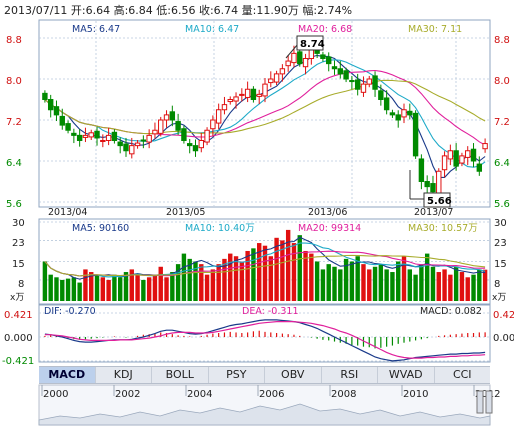  Describe the element at coordinates (18, 338) in the screenshot. I see `macd-ytick-left: 0.000` at that location.